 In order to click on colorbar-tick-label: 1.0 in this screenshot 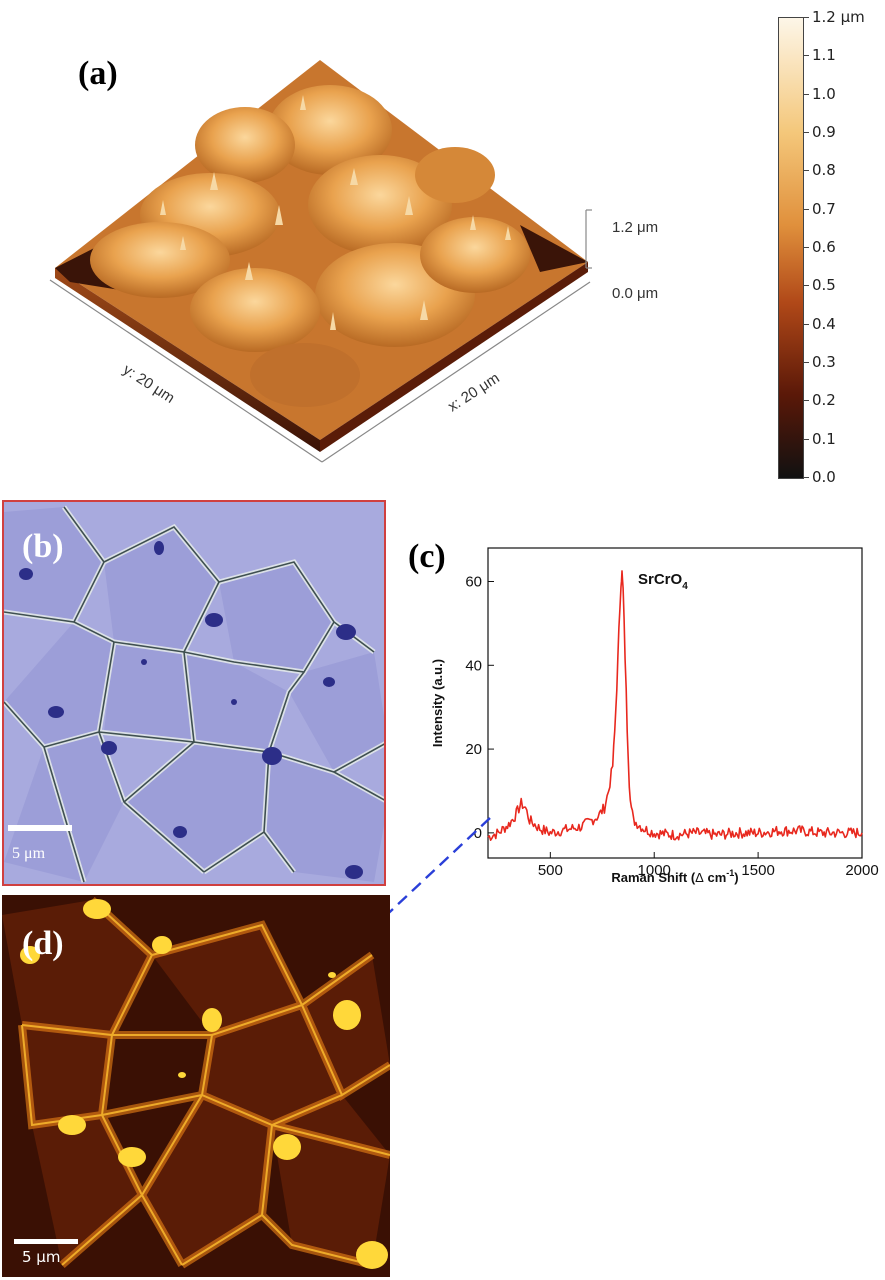, I will do `click(824, 93)`.